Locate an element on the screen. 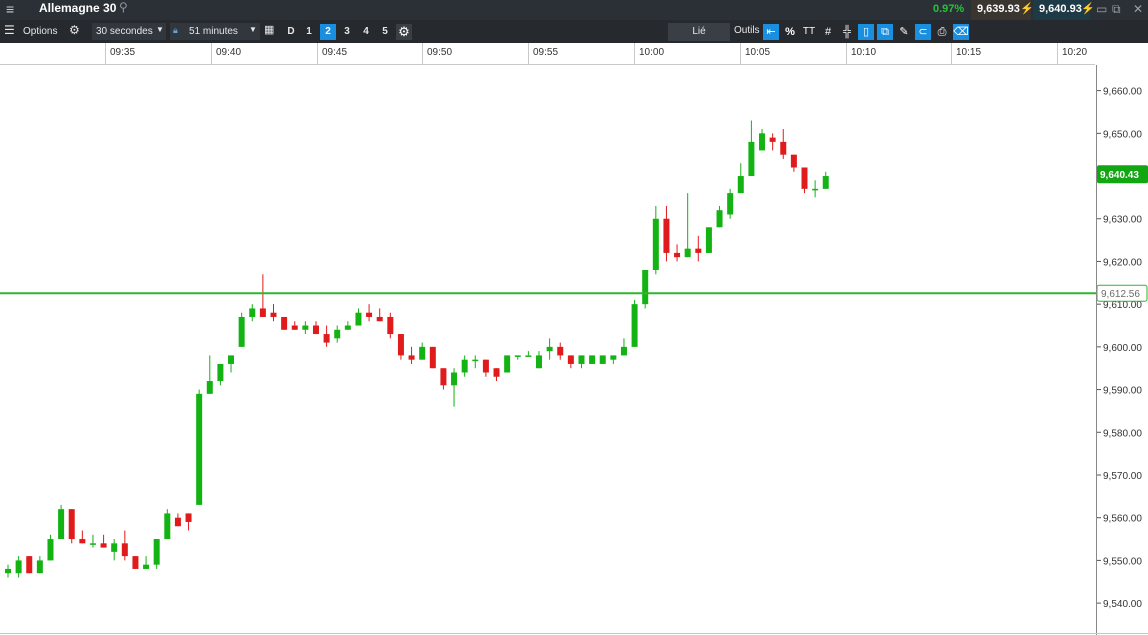  list-icon: ☰ is located at coordinates (9, 30).